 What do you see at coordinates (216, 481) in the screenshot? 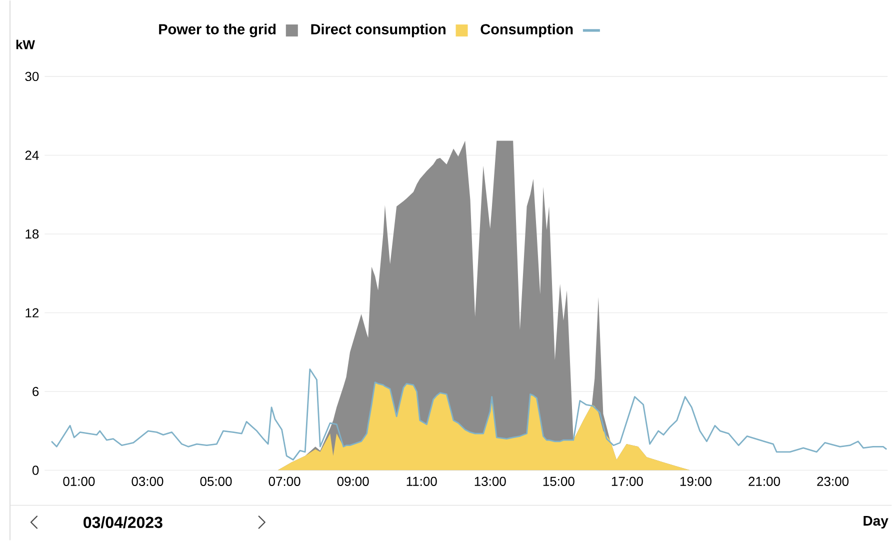
I see `x-tick-label: 05:00` at bounding box center [216, 481].